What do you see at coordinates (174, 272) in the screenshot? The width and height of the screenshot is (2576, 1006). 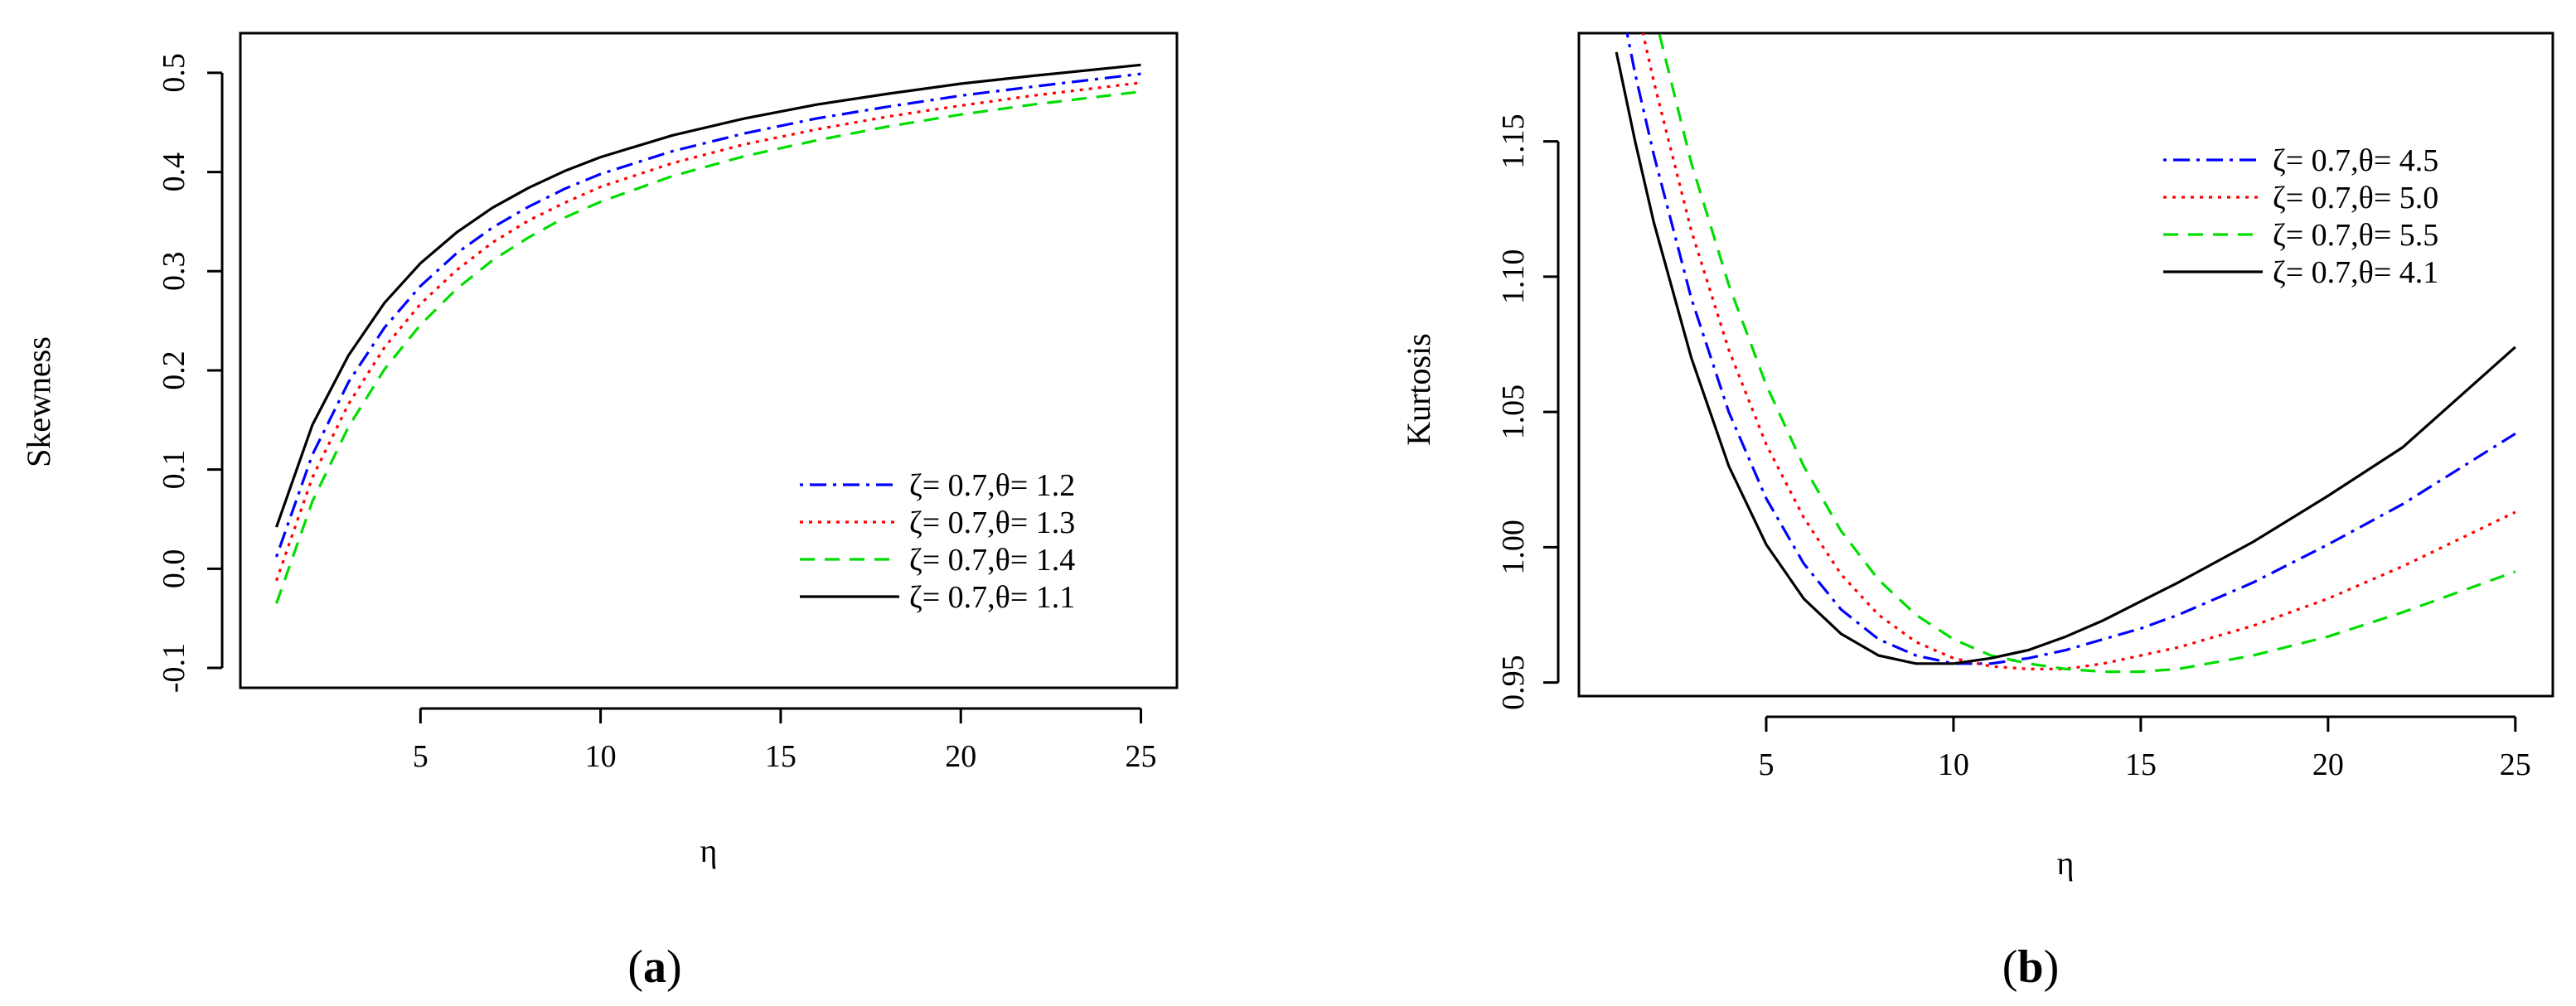 I see `y-tick-label: 0.3` at bounding box center [174, 272].